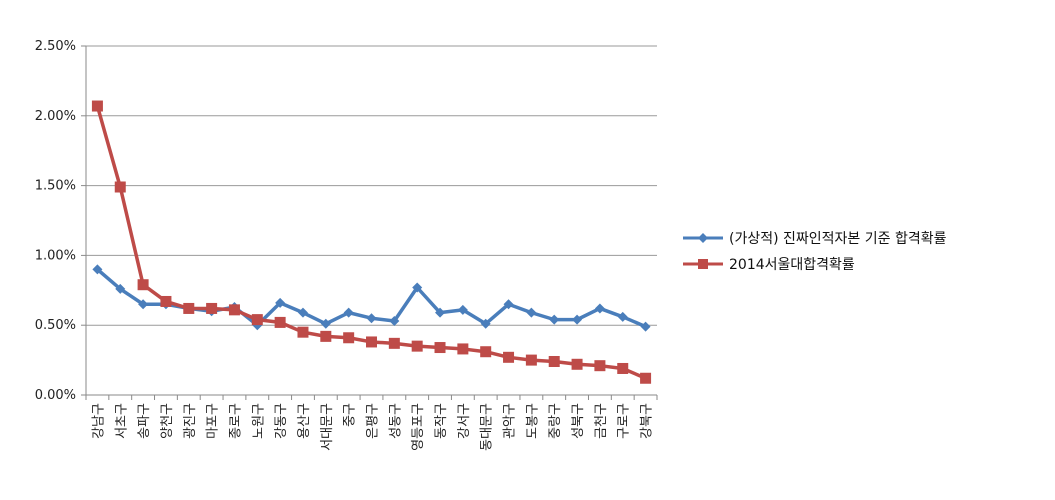  I want to click on y-tick-label: 2.50%, so click(55, 46).